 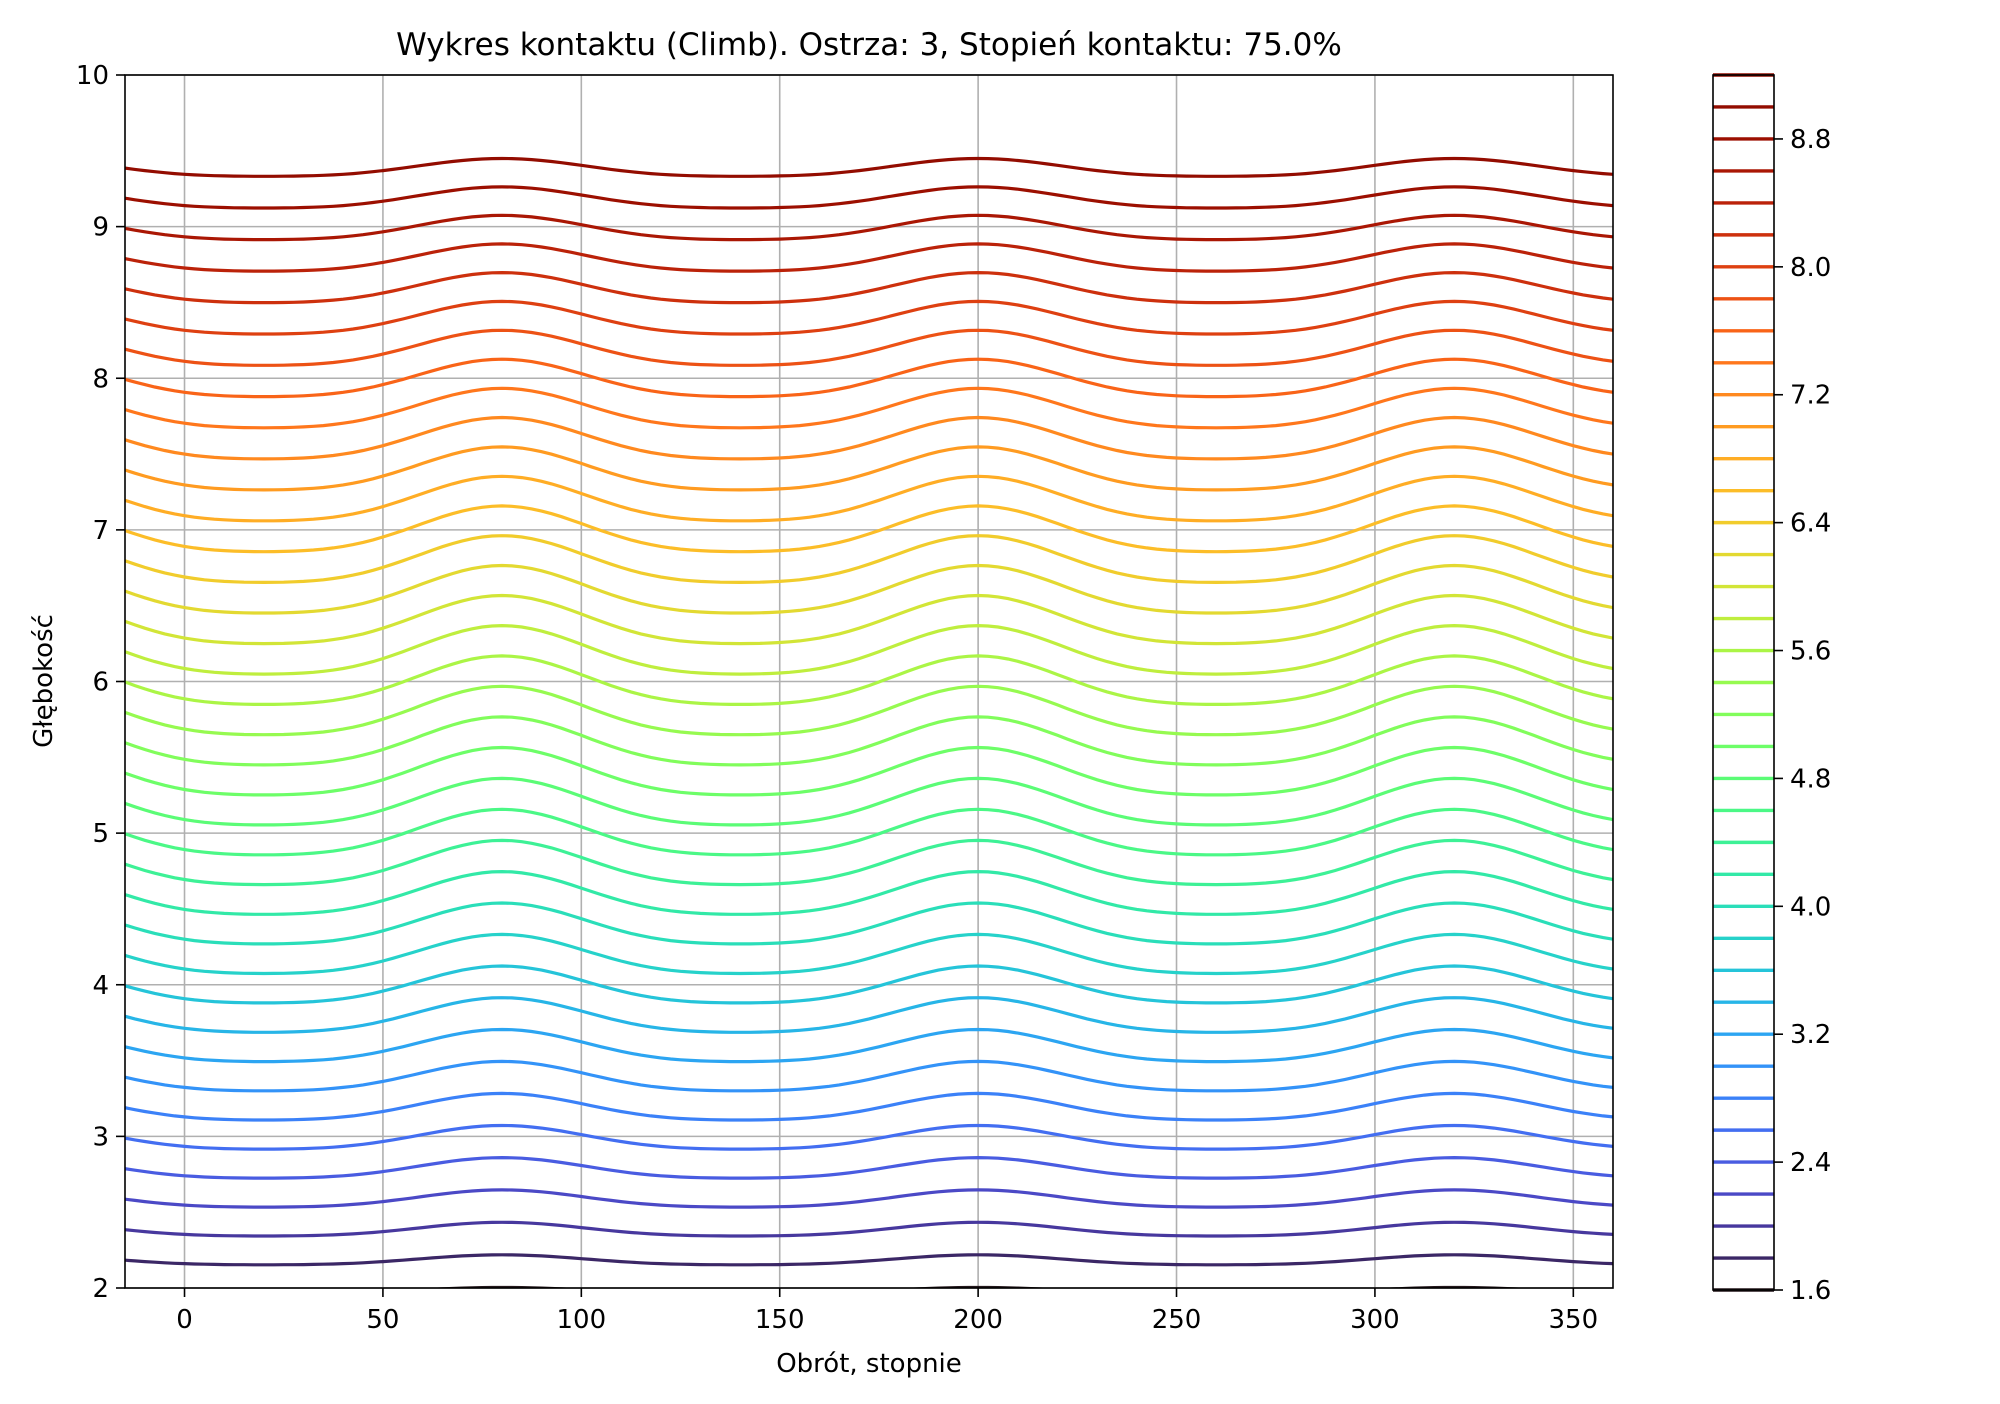 What do you see at coordinates (869, 1015) in the screenshot?
I see `contour-line-3.4` at bounding box center [869, 1015].